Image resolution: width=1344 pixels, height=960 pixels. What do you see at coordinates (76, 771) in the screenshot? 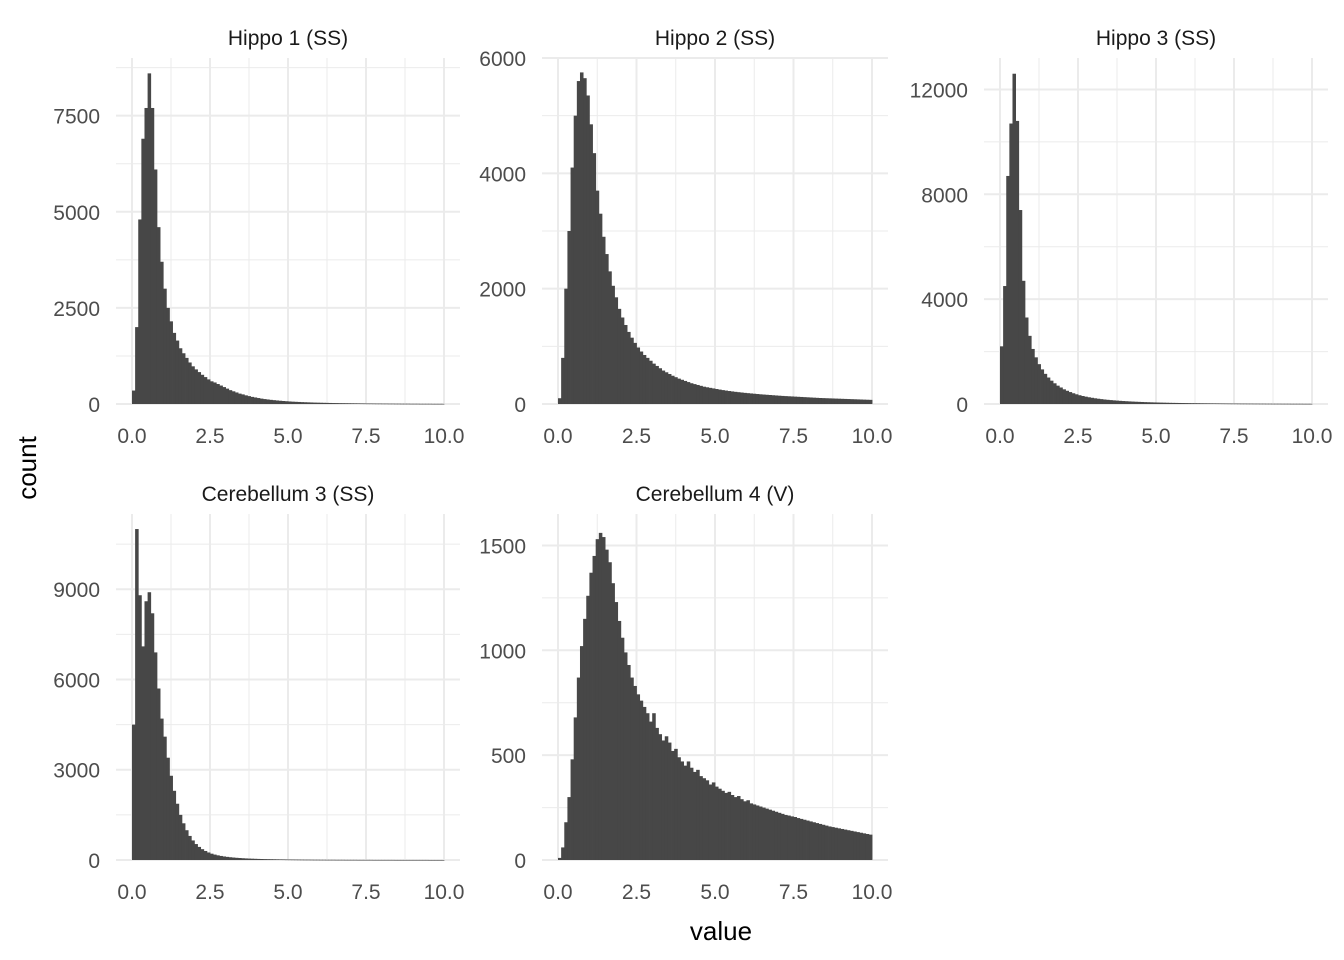
I see `y-tick-label: 3000` at bounding box center [76, 771].